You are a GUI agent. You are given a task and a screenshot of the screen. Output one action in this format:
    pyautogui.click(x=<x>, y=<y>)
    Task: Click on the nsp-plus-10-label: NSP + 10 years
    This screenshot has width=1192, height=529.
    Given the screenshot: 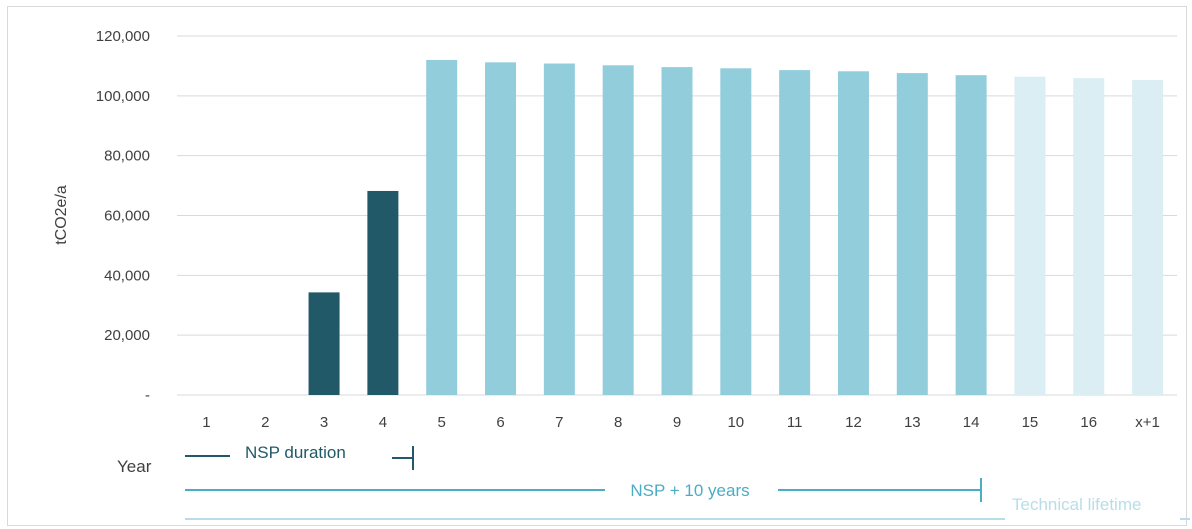 What is the action you would take?
    pyautogui.click(x=689, y=490)
    